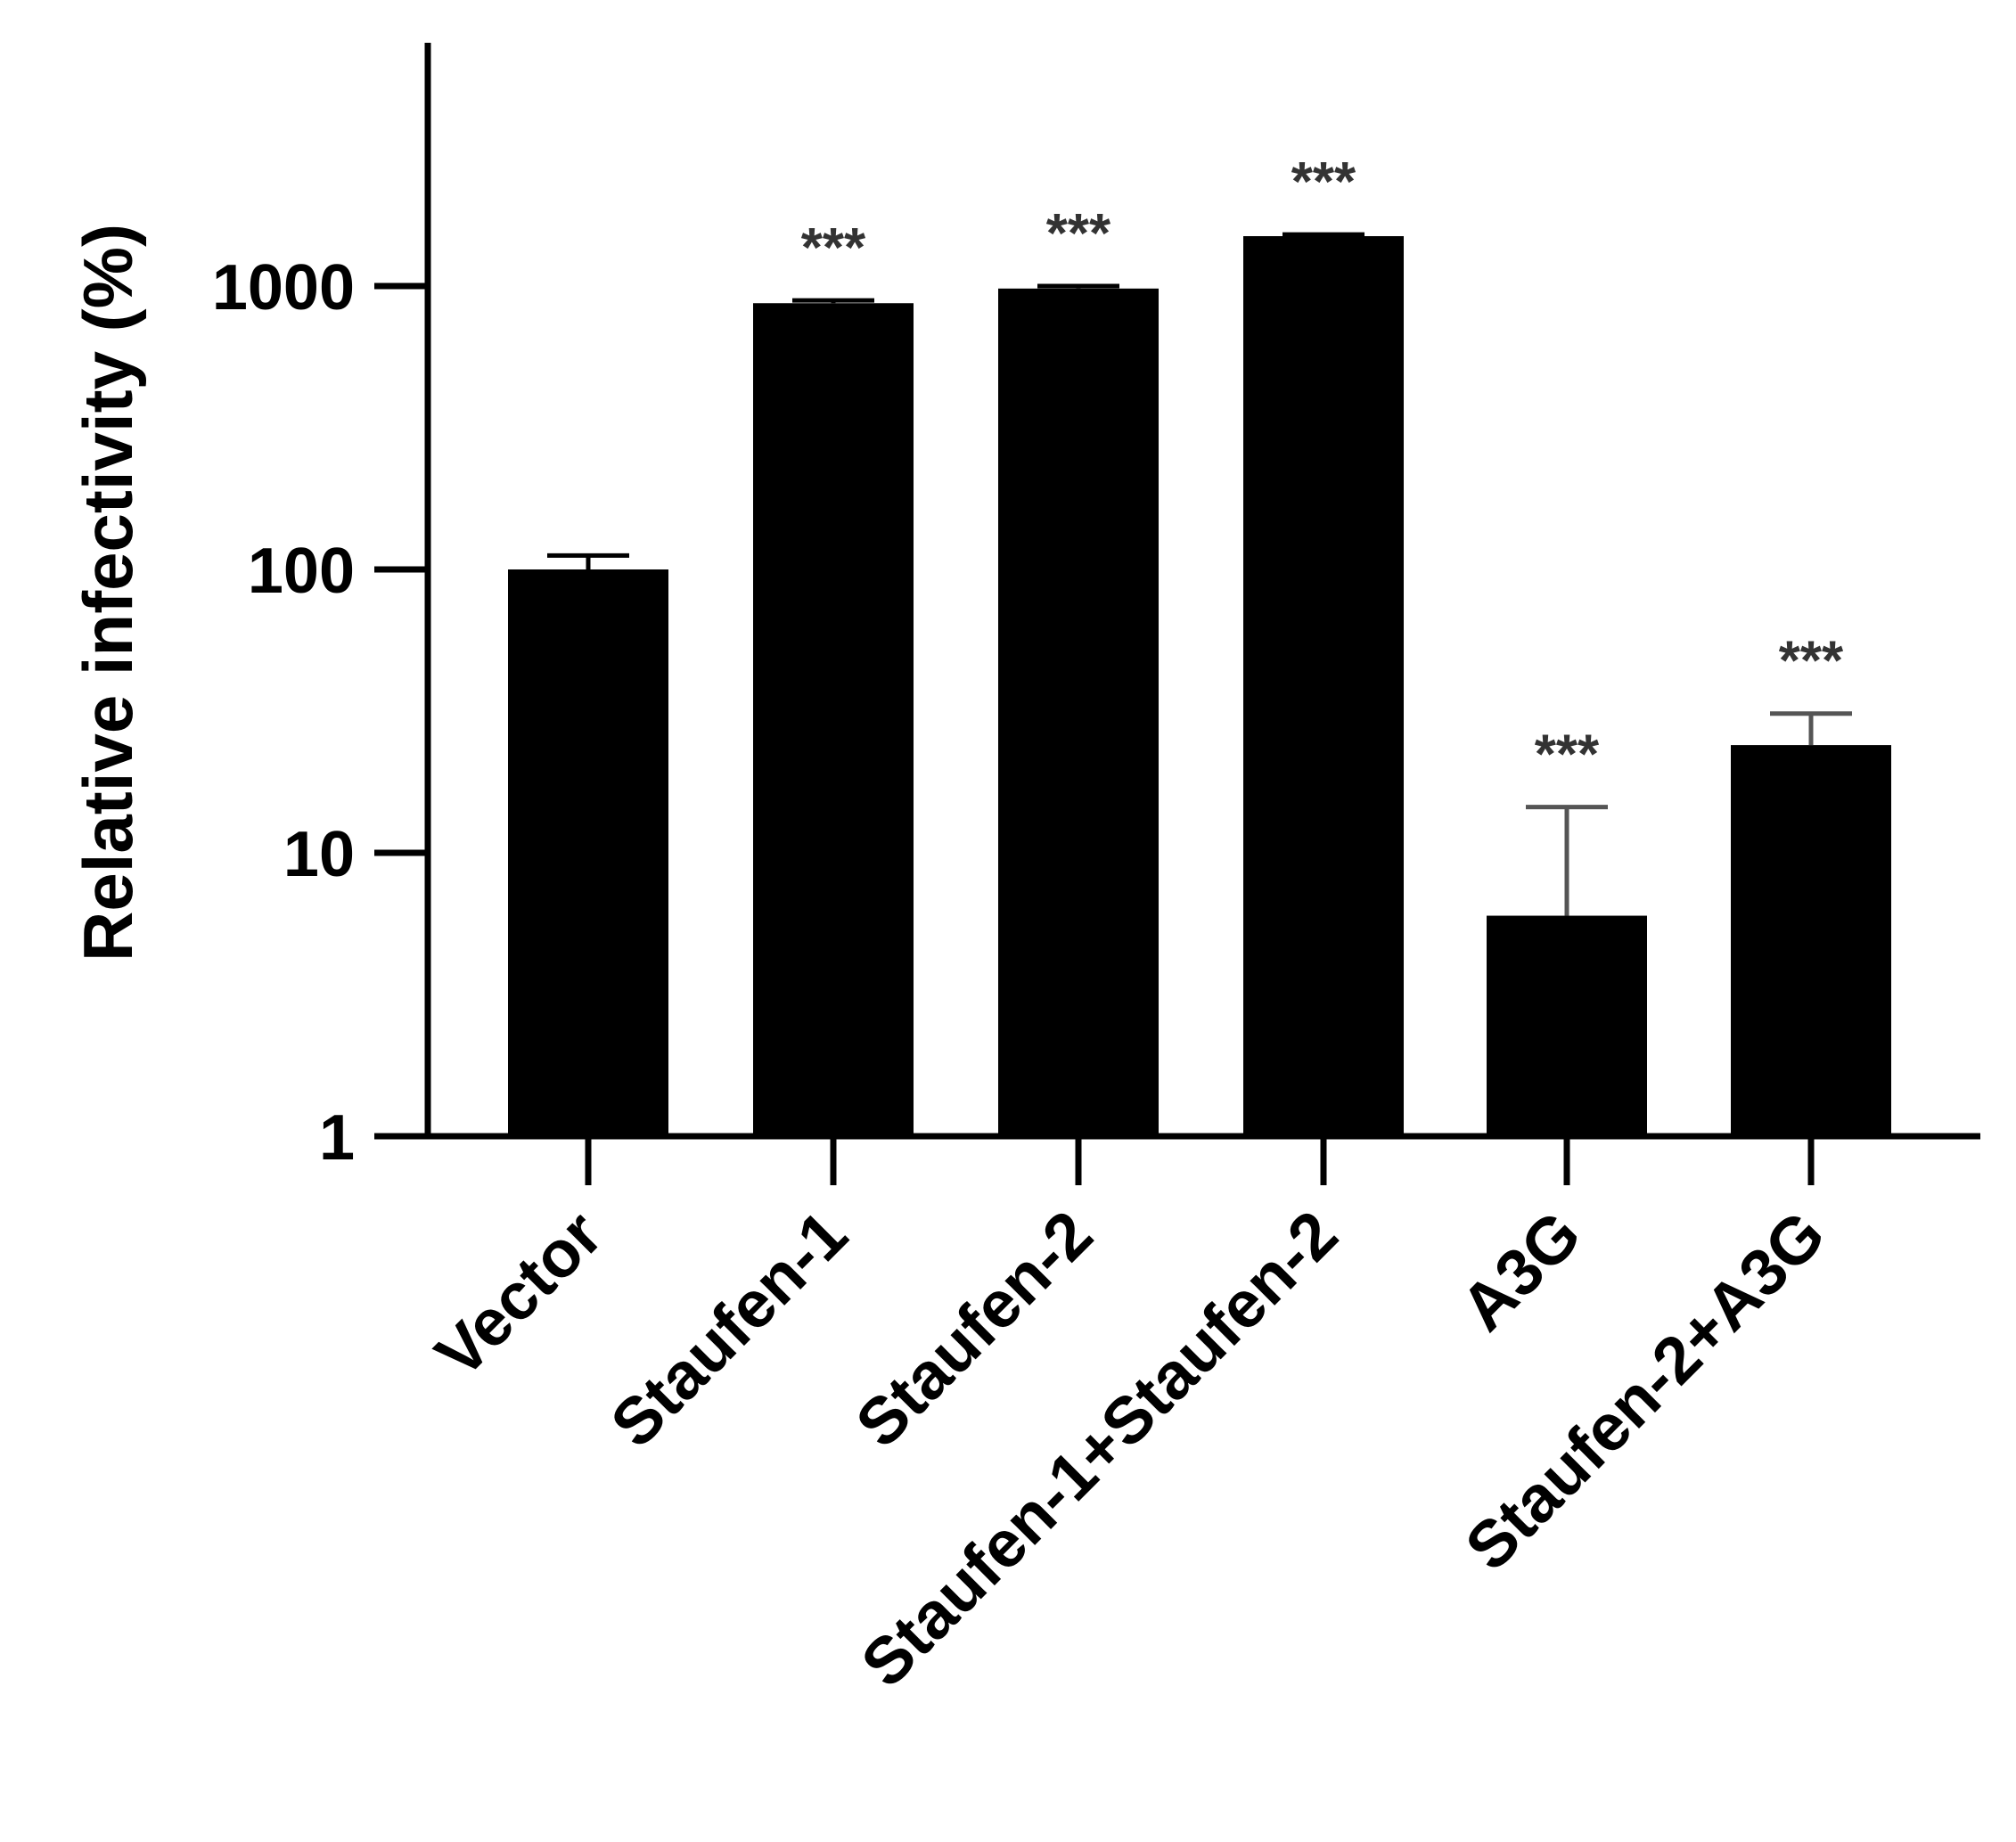 This screenshot has width=2016, height=1842. What do you see at coordinates (729, 1329) in the screenshot?
I see `x-tick-label: Staufen-1` at bounding box center [729, 1329].